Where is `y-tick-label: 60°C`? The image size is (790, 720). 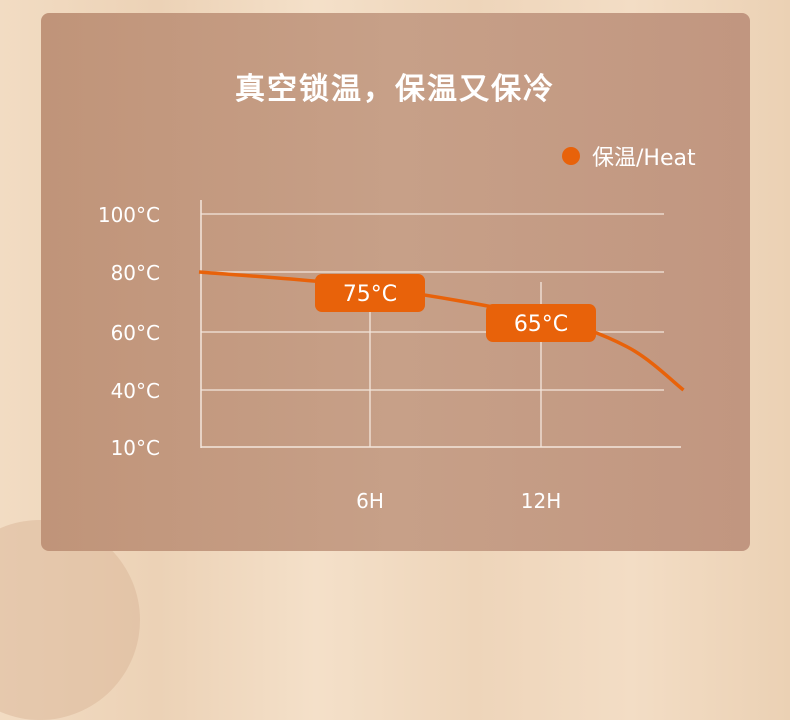
y-tick-label: 60°C is located at coordinates (135, 333).